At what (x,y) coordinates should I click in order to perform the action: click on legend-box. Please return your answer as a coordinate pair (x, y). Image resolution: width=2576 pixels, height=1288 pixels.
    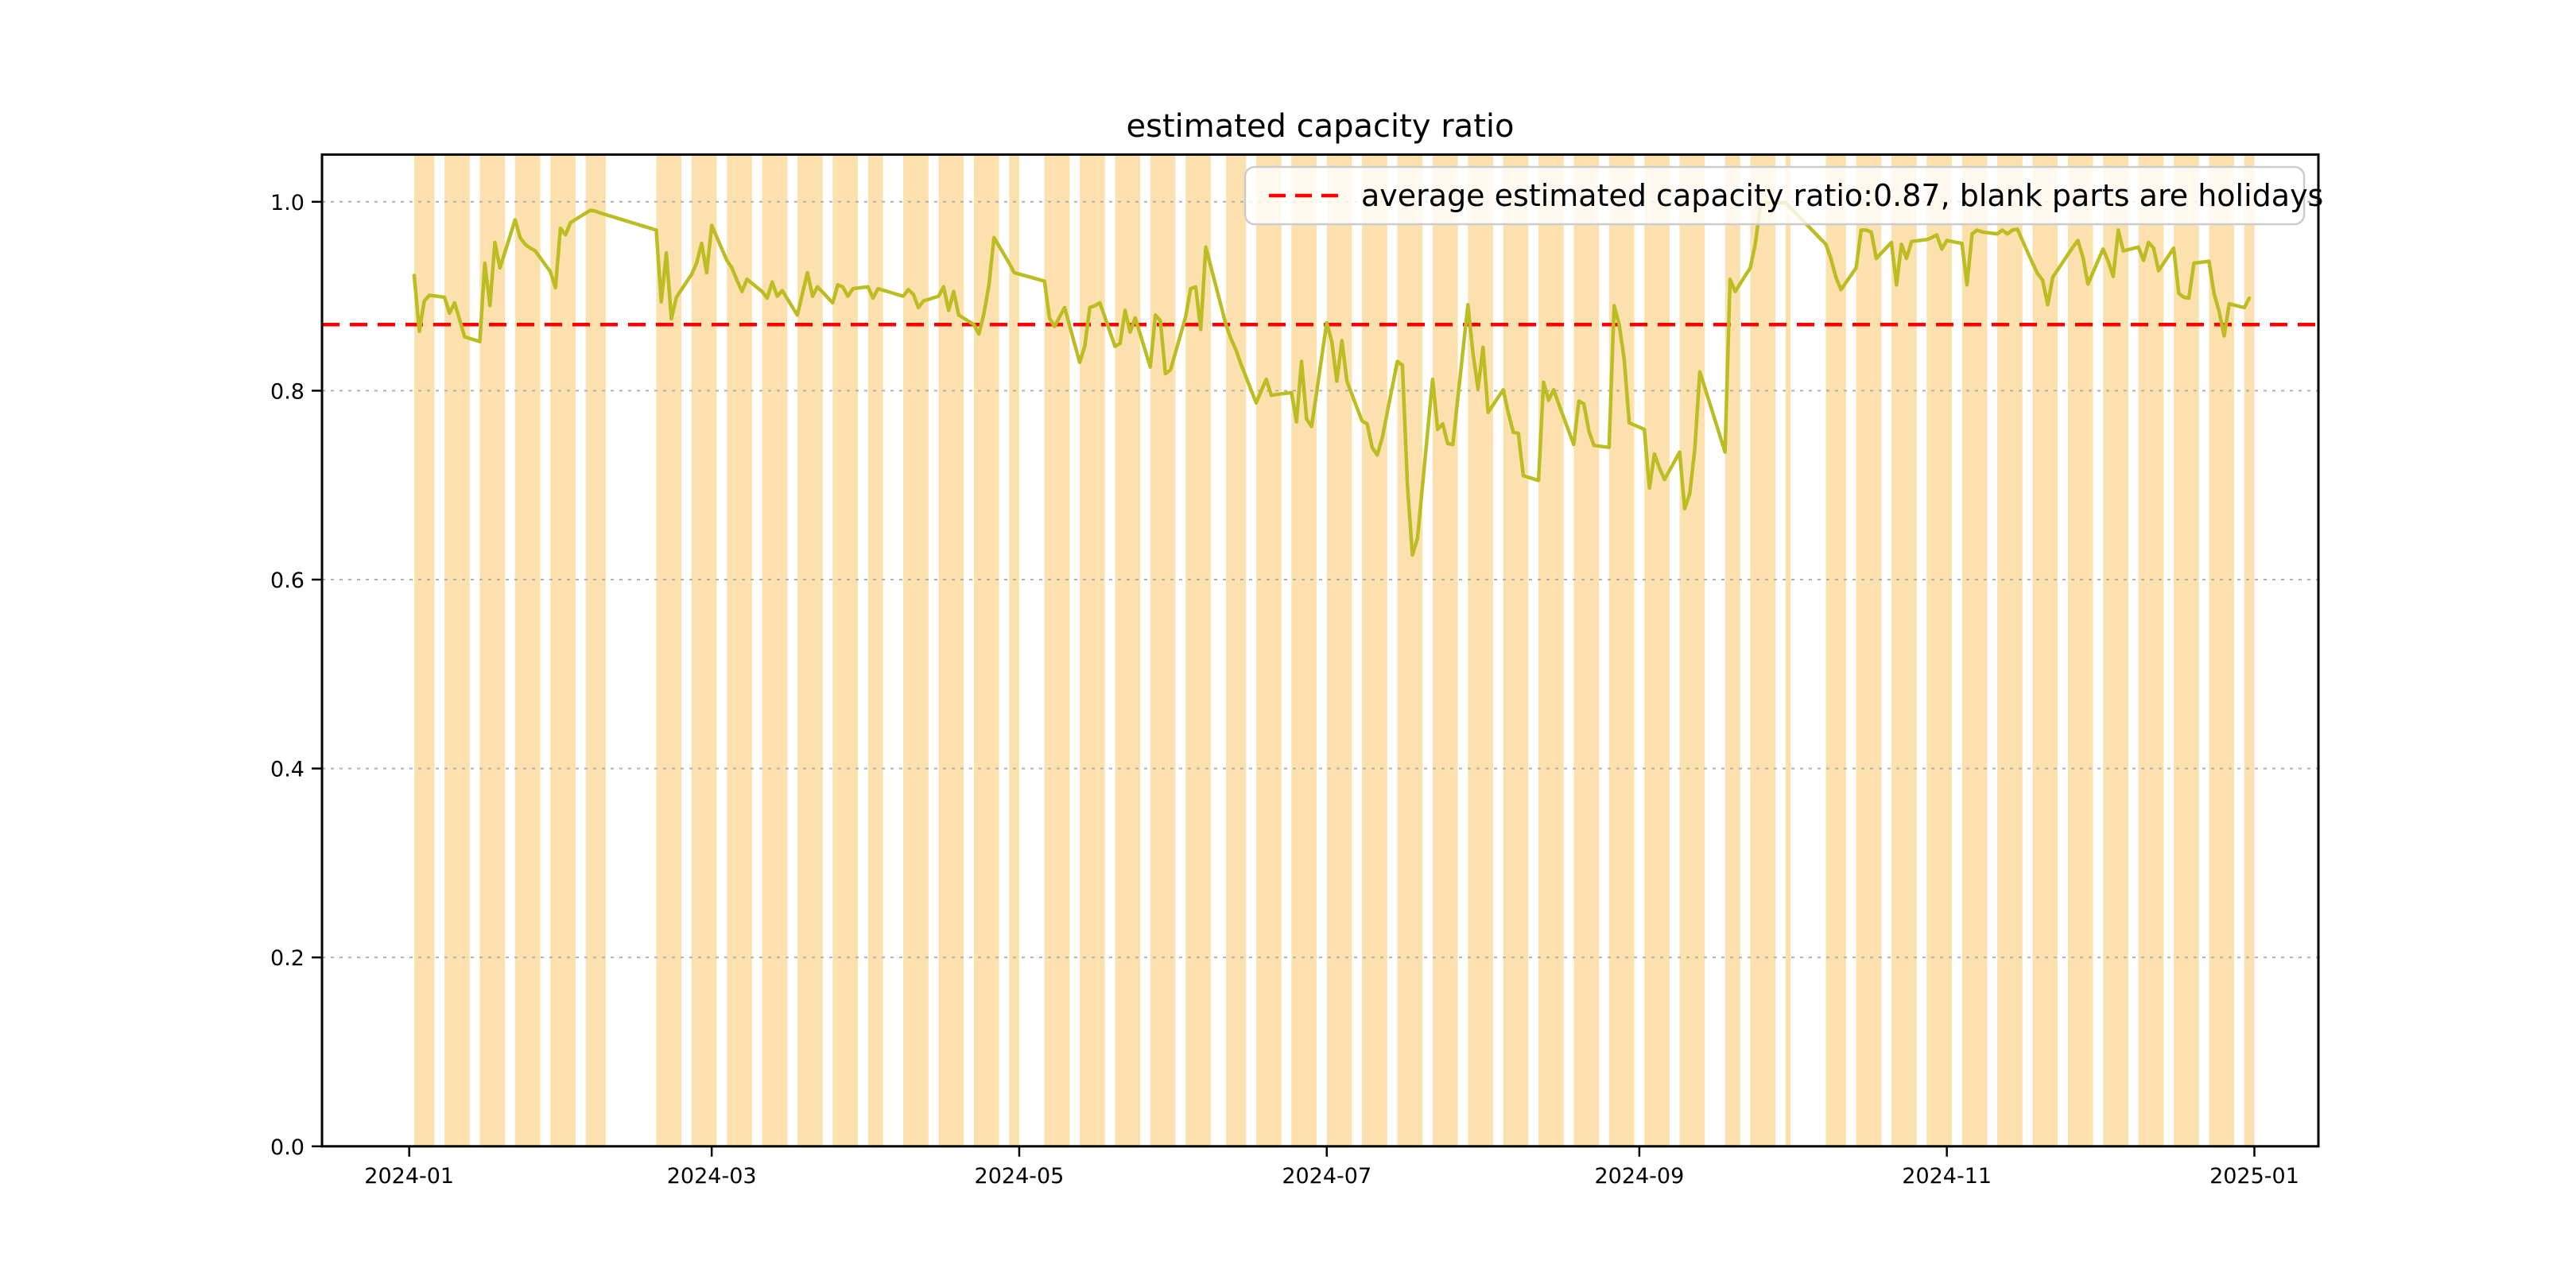
    Looking at the image, I should click on (1774, 196).